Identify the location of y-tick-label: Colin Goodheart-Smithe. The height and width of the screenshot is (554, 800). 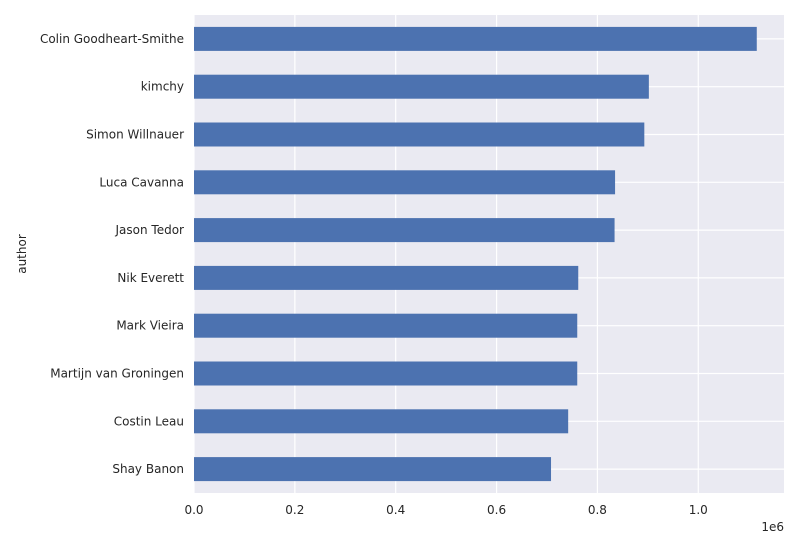
(112, 39).